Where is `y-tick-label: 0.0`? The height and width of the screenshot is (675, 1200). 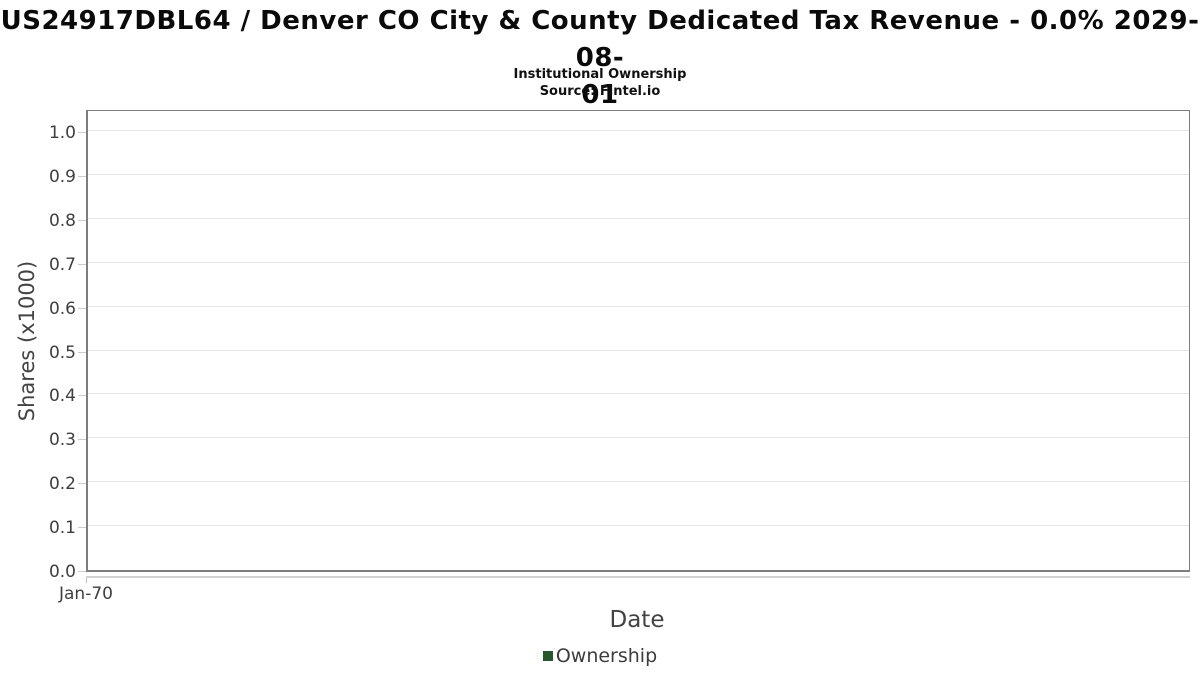
y-tick-label: 0.0 is located at coordinates (62, 572).